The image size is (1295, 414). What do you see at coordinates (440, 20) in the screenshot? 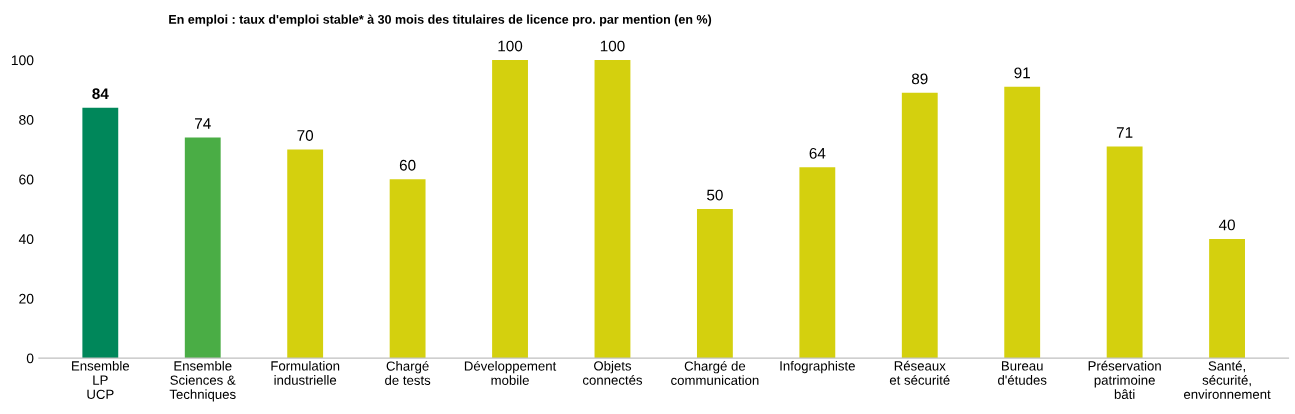
I see `chart-title: En emploi : taux d'emploi stable* à 30 mois des titulaires de licence pro. par mention (en %)` at bounding box center [440, 20].